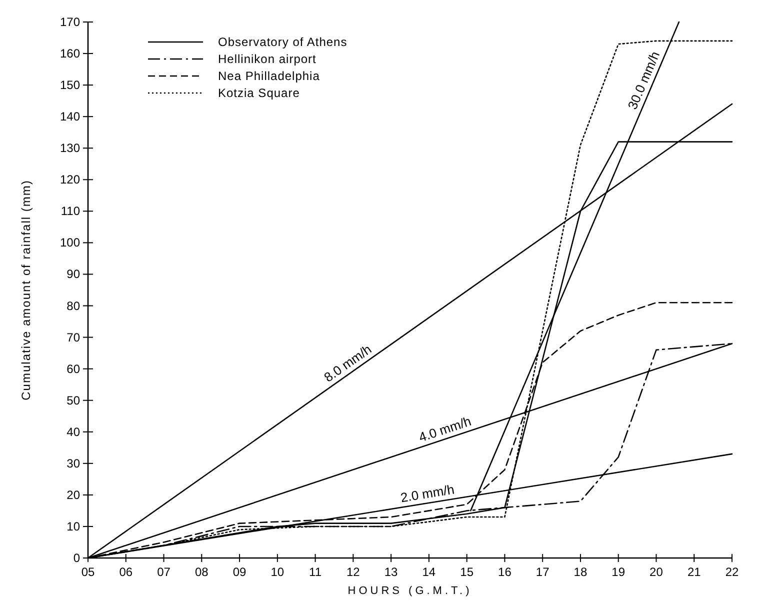 This screenshot has height=611, width=758. I want to click on annotation: 4.0 mm/h, so click(444, 429).